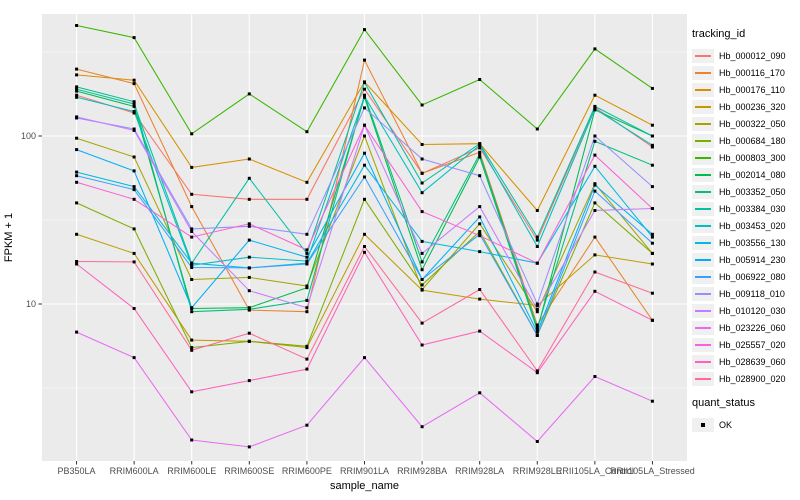 The image size is (800, 500). I want to click on x-tick-label: RRIM600LA, so click(134, 471).